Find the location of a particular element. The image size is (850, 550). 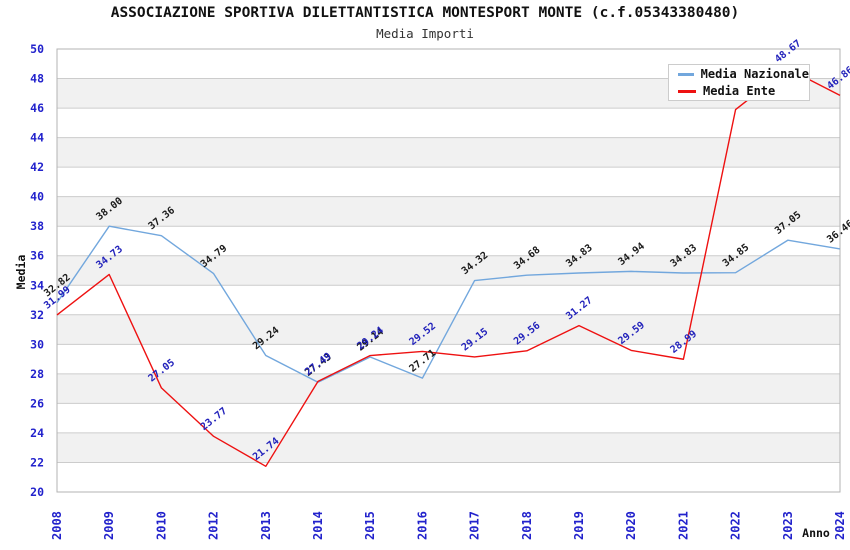

legend: Media Nazionale Media Ente is located at coordinates (739, 82).